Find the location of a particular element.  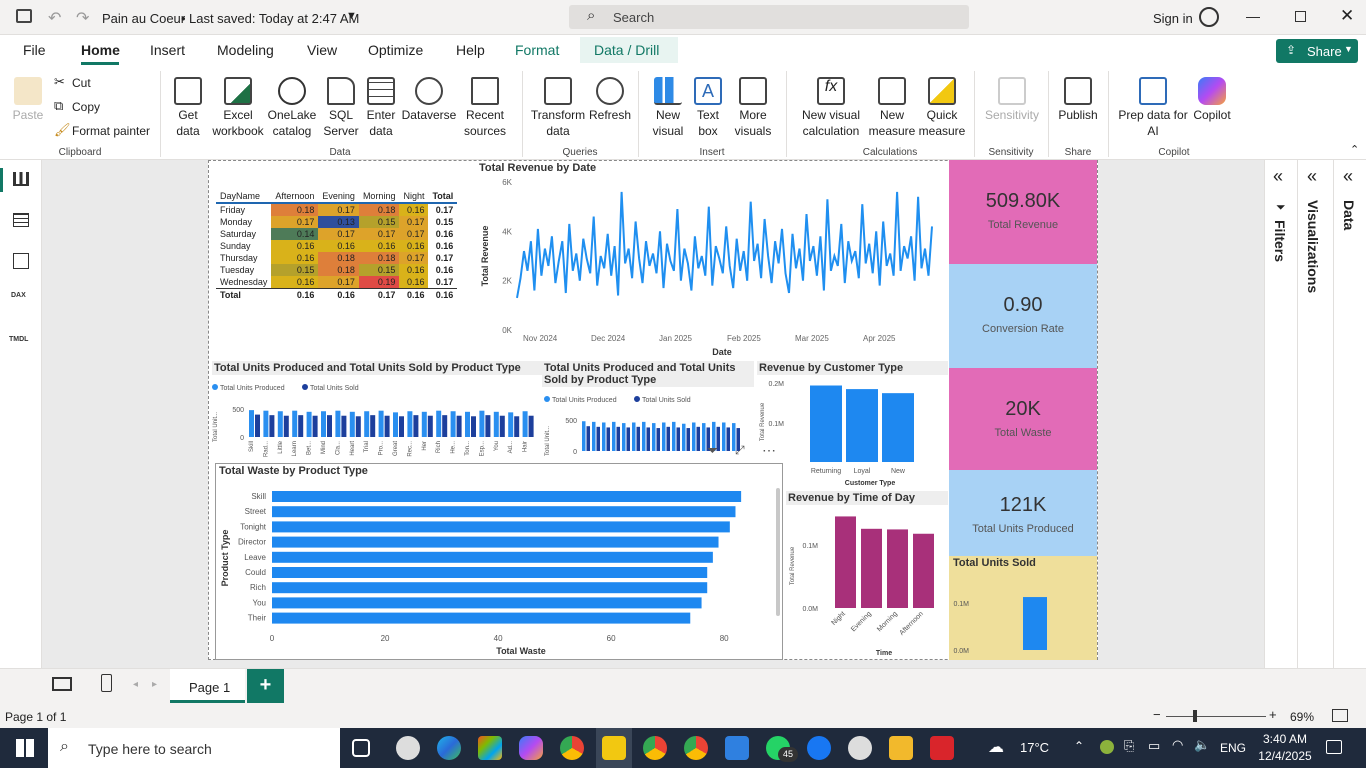

get-data-button: Get data is located at coordinates (188, 108).